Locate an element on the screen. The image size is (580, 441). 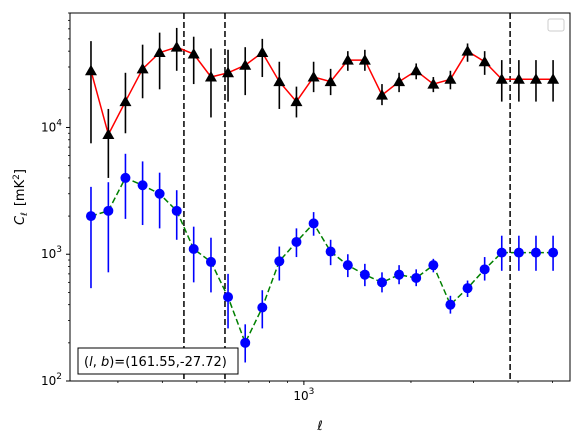
y-tick-label: 10² is located at coordinates (51, 380).